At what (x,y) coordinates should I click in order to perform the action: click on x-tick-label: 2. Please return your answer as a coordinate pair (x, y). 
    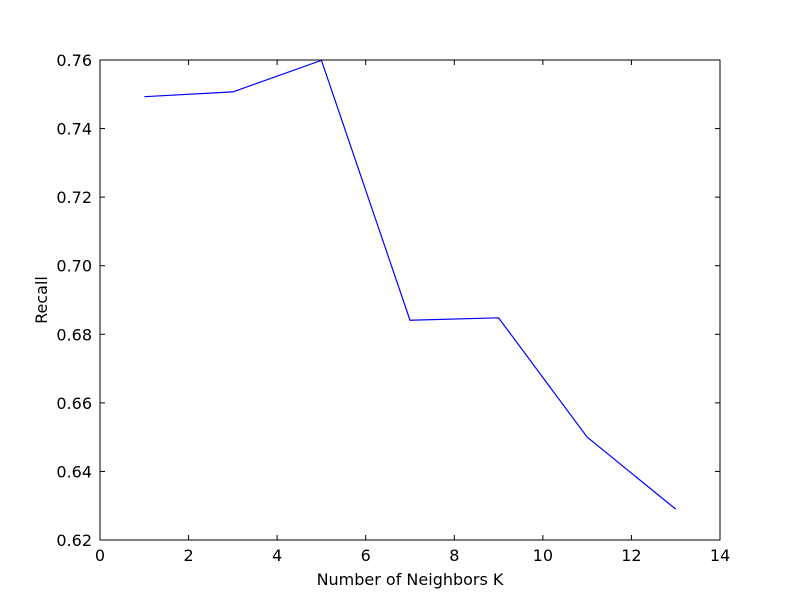
    Looking at the image, I should click on (188, 555).